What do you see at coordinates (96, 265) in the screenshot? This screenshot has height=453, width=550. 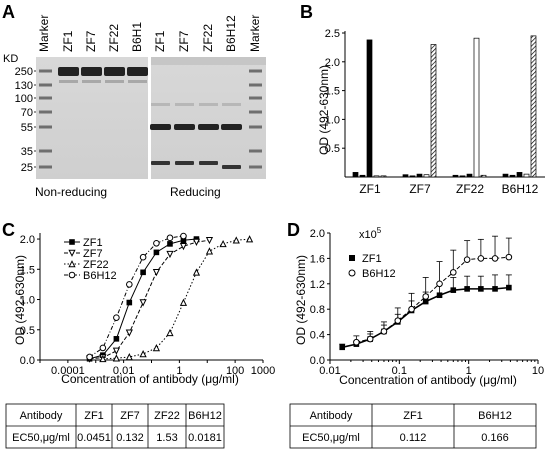 I see `chart-c-legend-label-ZF22: ZF22` at bounding box center [96, 265].